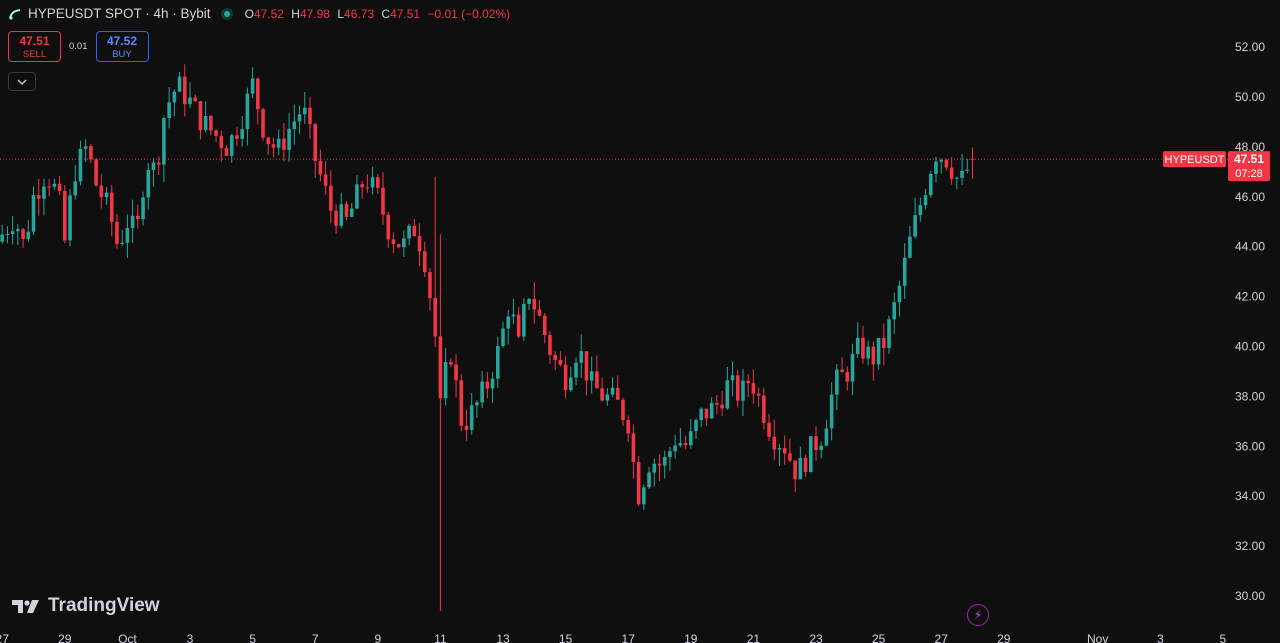 The image size is (1280, 643). I want to click on time-tick-label: 29, so click(65, 637).